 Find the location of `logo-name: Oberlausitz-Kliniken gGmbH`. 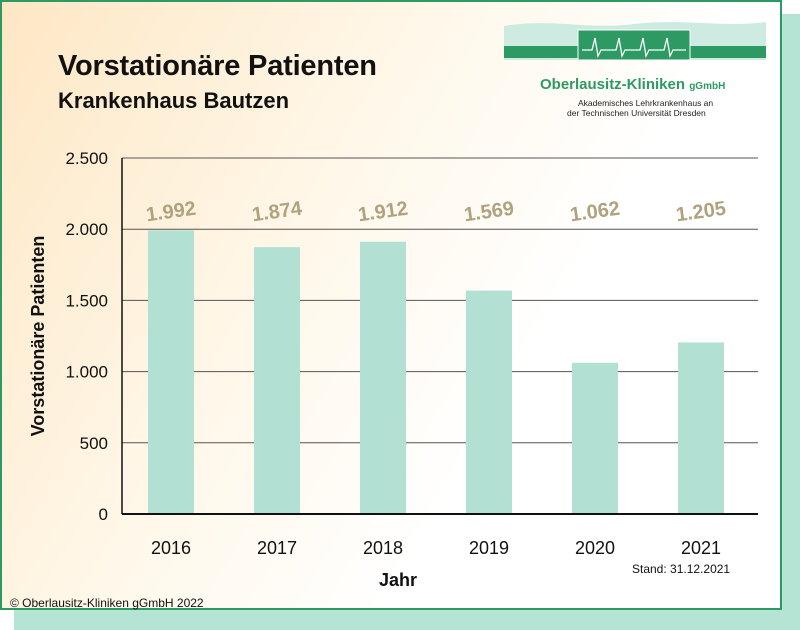

logo-name: Oberlausitz-Kliniken gGmbH is located at coordinates (633, 84).